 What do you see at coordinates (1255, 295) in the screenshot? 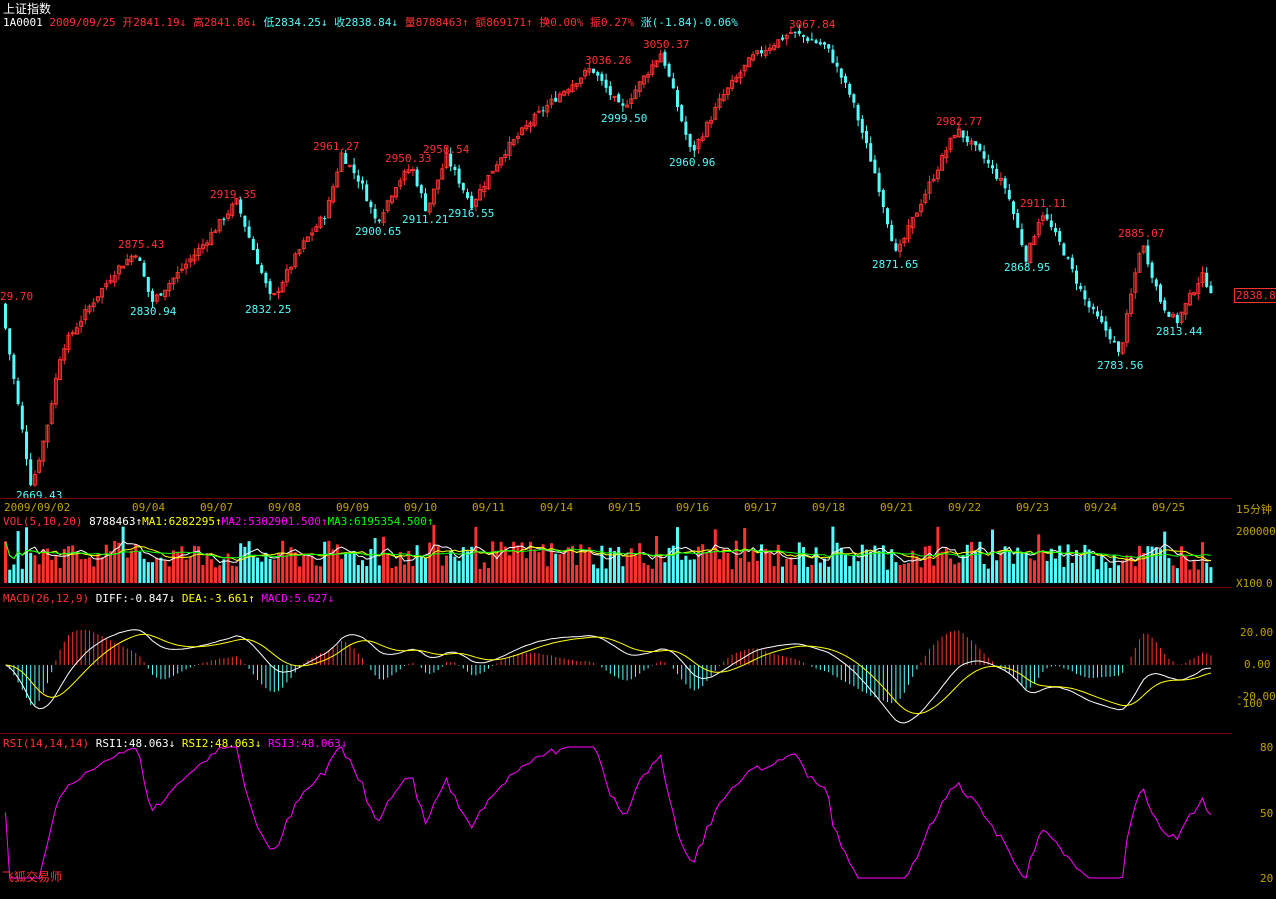
I see `current-price-tag: 2838.8` at bounding box center [1255, 295].